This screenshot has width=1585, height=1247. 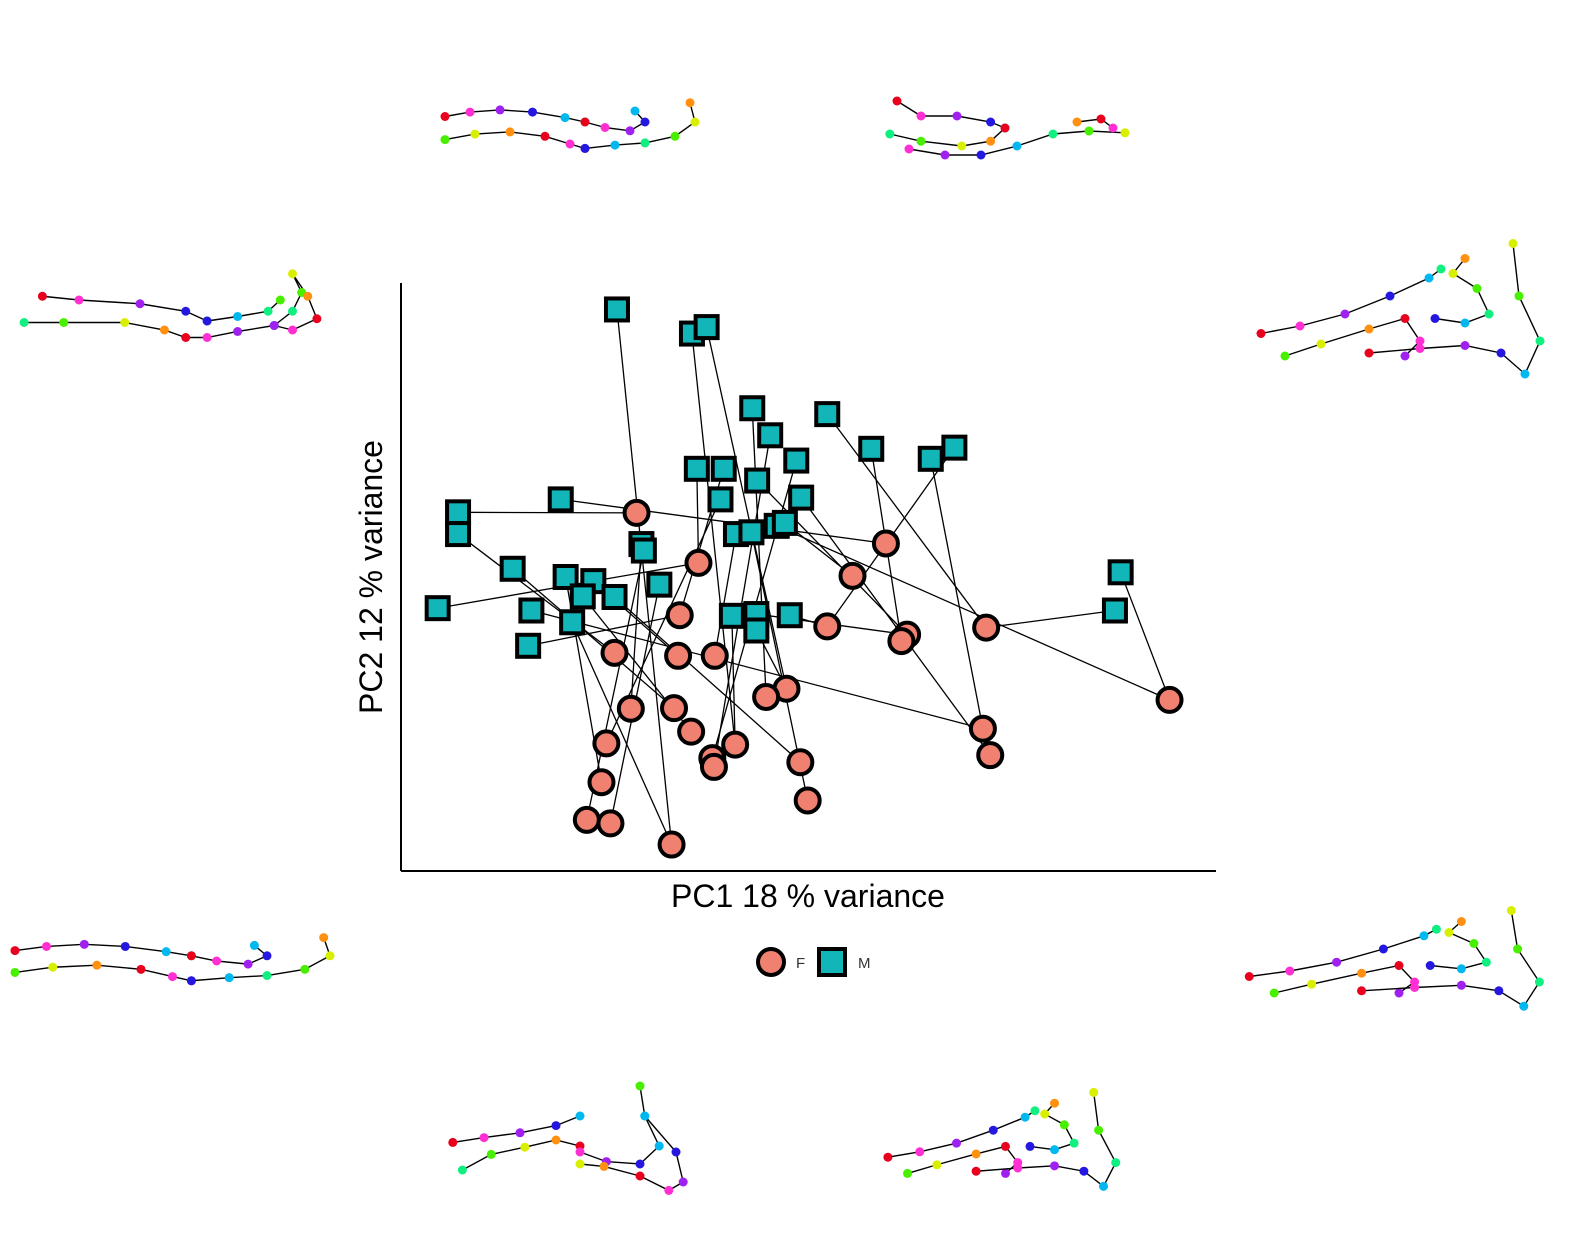 I want to click on legend: F M, so click(x=813, y=962).